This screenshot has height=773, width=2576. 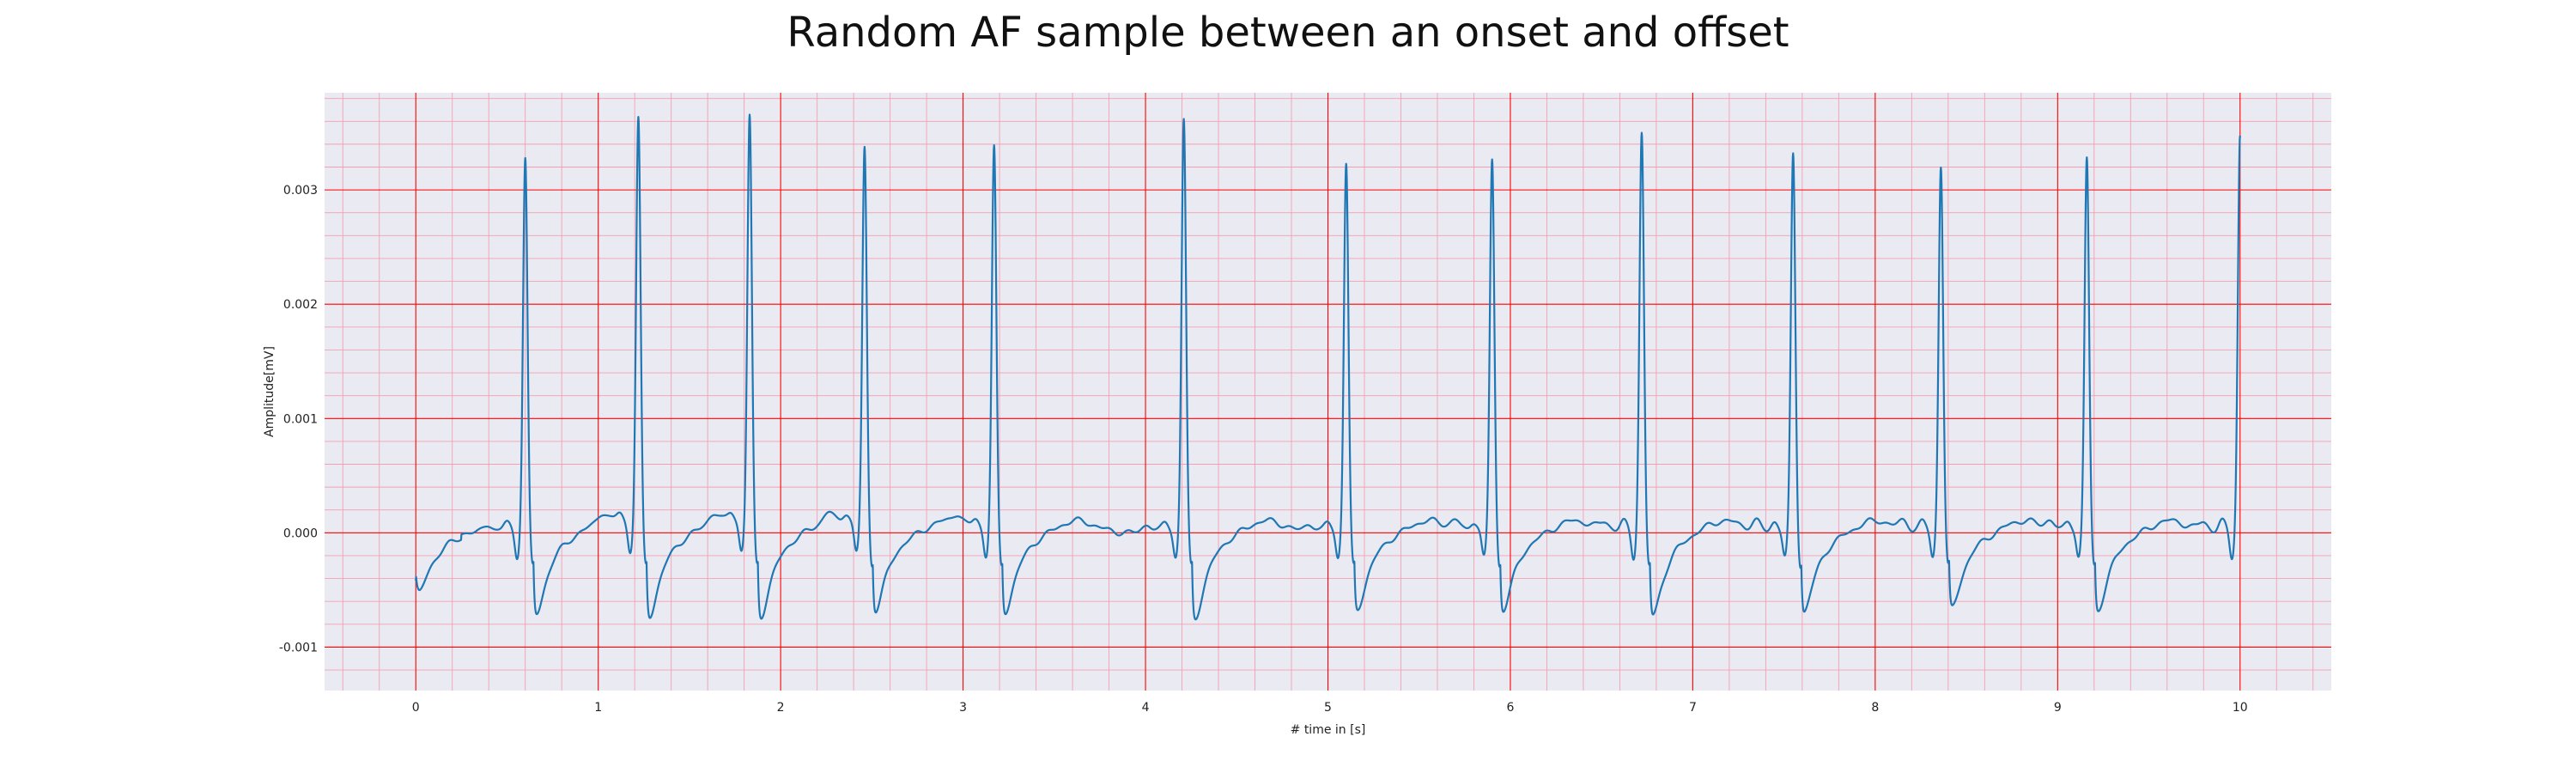 I want to click on x-tick-label: 2, so click(x=781, y=708).